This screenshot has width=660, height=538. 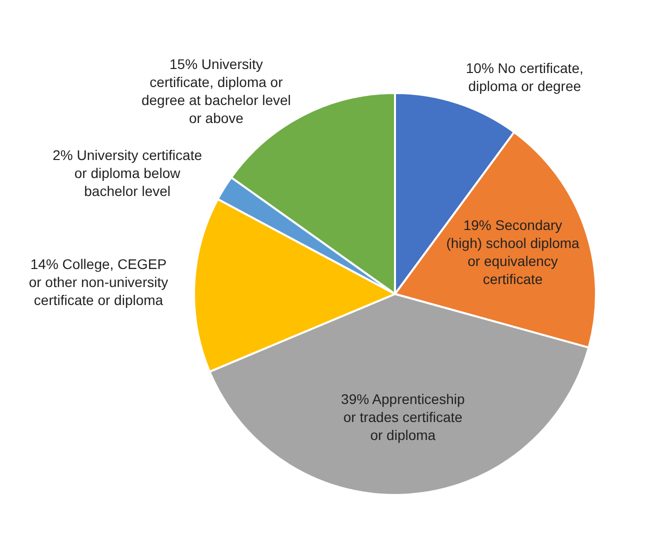 What do you see at coordinates (525, 77) in the screenshot?
I see `slice-label: 10% No certificate, diploma or degree` at bounding box center [525, 77].